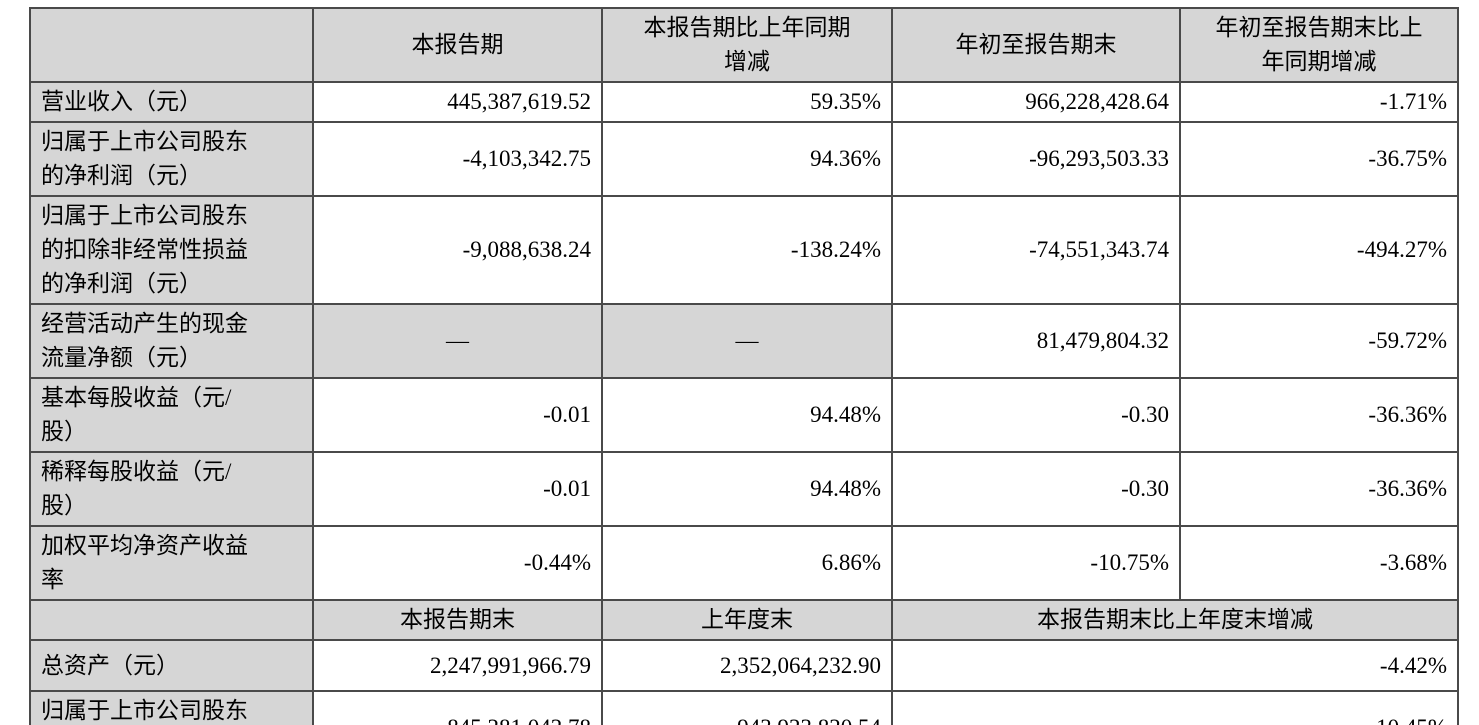 The width and height of the screenshot is (1479, 725). Describe the element at coordinates (1036, 45) in the screenshot. I see `header-cell-ytd: 年初至报告期末` at that location.